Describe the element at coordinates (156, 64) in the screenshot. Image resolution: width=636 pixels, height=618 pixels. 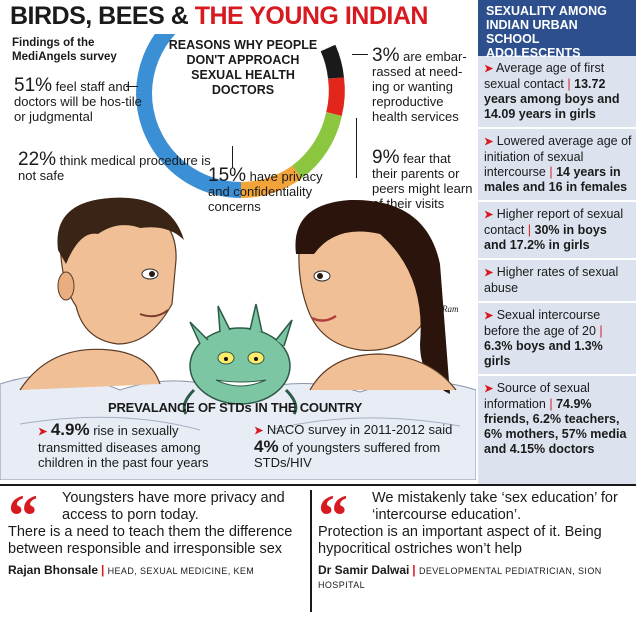
I see `donut-segment-blue-top` at that location.